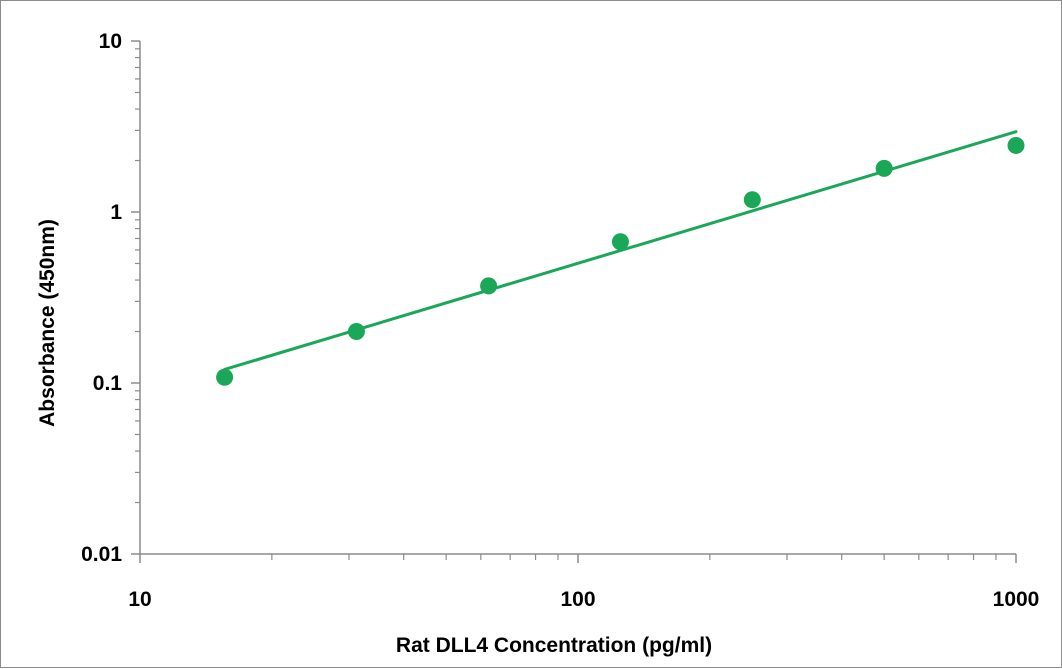  I want to click on x-tick-label: 100, so click(577, 599).